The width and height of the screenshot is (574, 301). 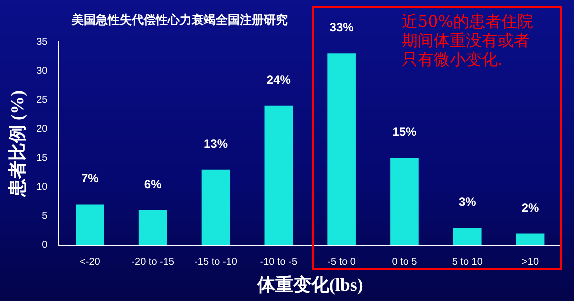 What do you see at coordinates (468, 262) in the screenshot?
I see `x-tick-label: 5 to 10` at bounding box center [468, 262].